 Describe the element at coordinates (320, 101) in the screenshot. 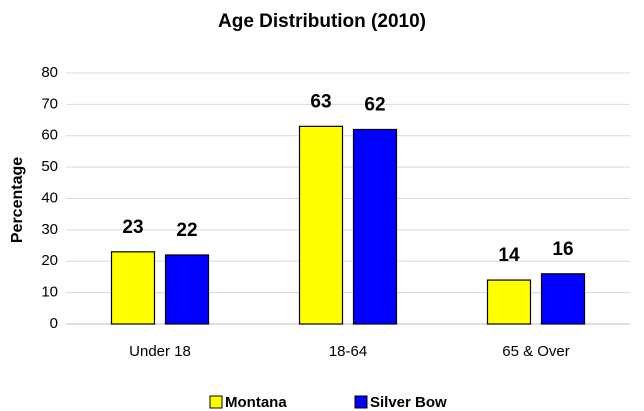

I see `data-label: 63` at that location.